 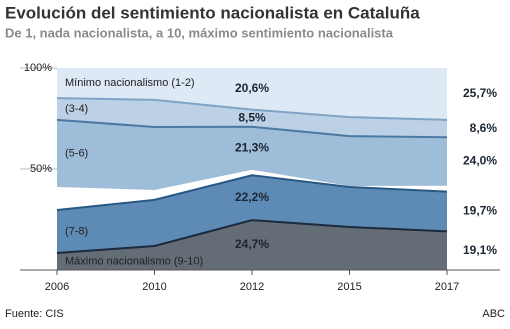 What do you see at coordinates (349, 287) in the screenshot?
I see `x-tick-label: 2015` at bounding box center [349, 287].